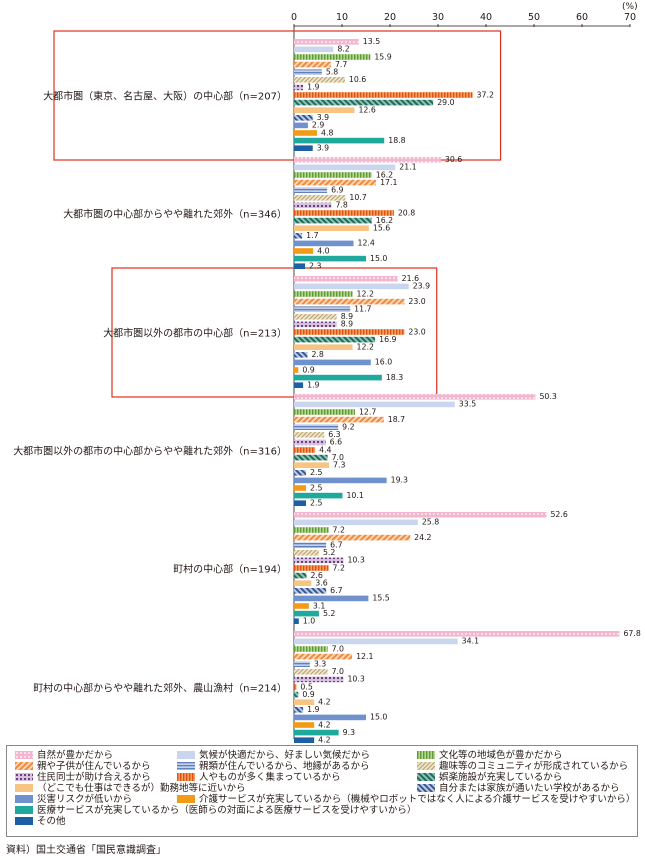 The image size is (645, 856). Describe the element at coordinates (534, 17) in the screenshot. I see `x-tick-label: 50` at that location.